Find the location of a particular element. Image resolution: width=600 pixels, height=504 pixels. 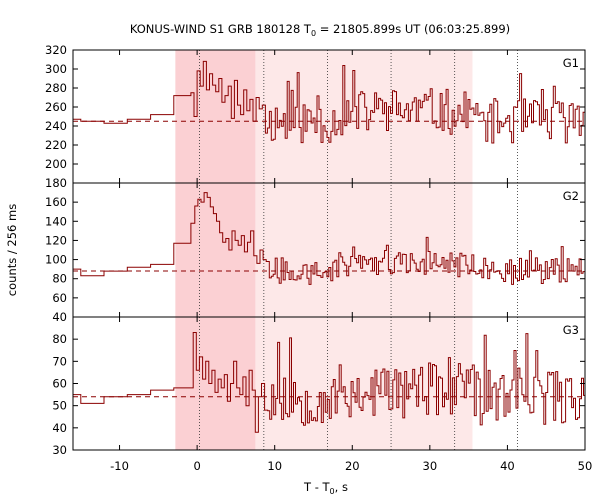

panel-G3-ytick-label-30: 30 is located at coordinates (59, 450).